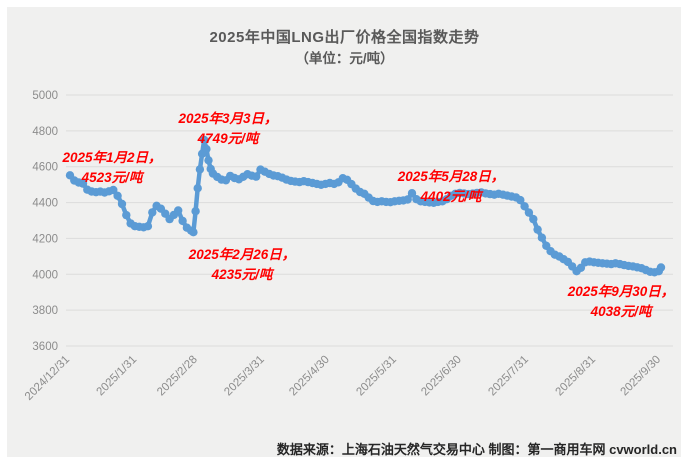  What do you see at coordinates (242, 274) in the screenshot?
I see `annotation-value: 4235元/吨` at bounding box center [242, 274].